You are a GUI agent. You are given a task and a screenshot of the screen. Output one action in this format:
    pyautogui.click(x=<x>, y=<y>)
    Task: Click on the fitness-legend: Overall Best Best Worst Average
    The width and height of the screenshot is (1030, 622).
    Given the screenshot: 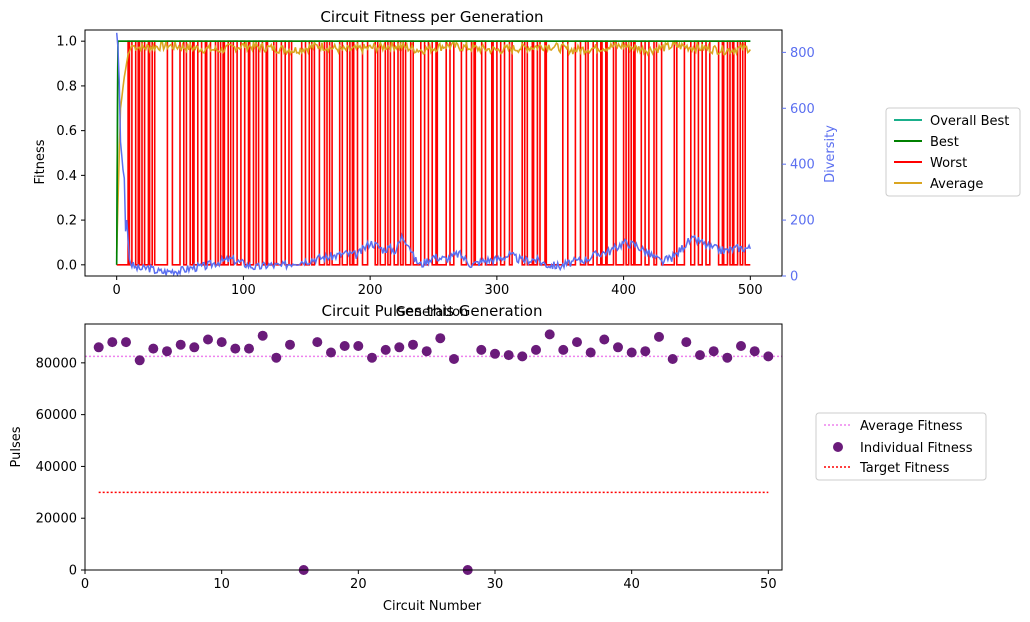 What is the action you would take?
    pyautogui.click(x=953, y=152)
    